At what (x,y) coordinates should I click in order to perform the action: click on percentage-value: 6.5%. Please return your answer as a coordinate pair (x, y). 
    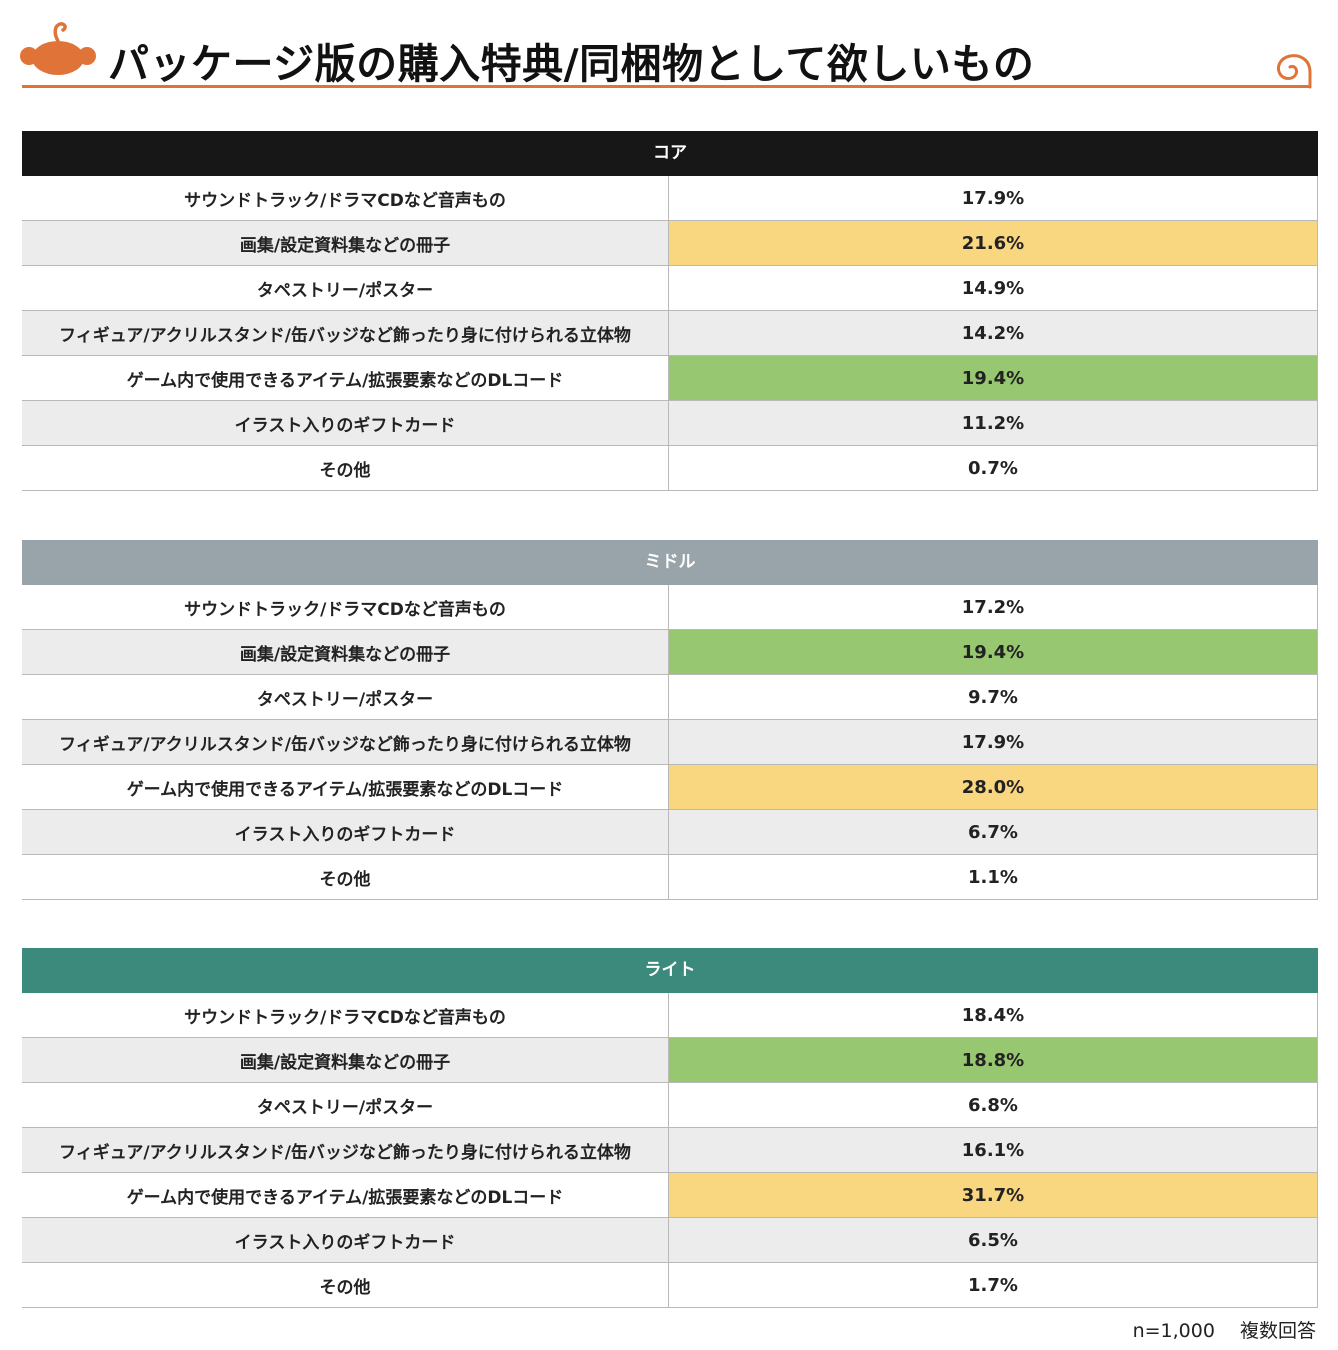
    Looking at the image, I should click on (993, 1240).